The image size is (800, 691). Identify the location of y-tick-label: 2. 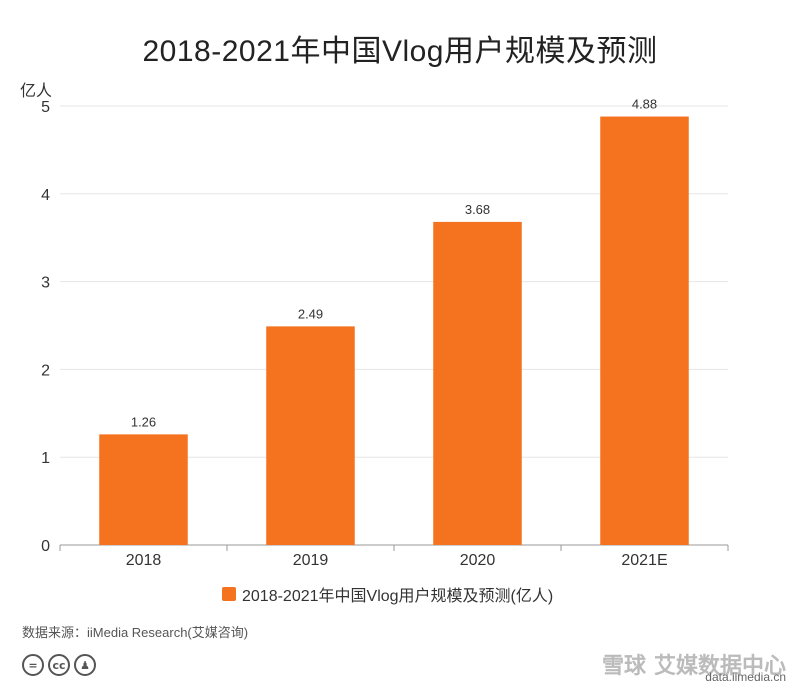
(45, 370).